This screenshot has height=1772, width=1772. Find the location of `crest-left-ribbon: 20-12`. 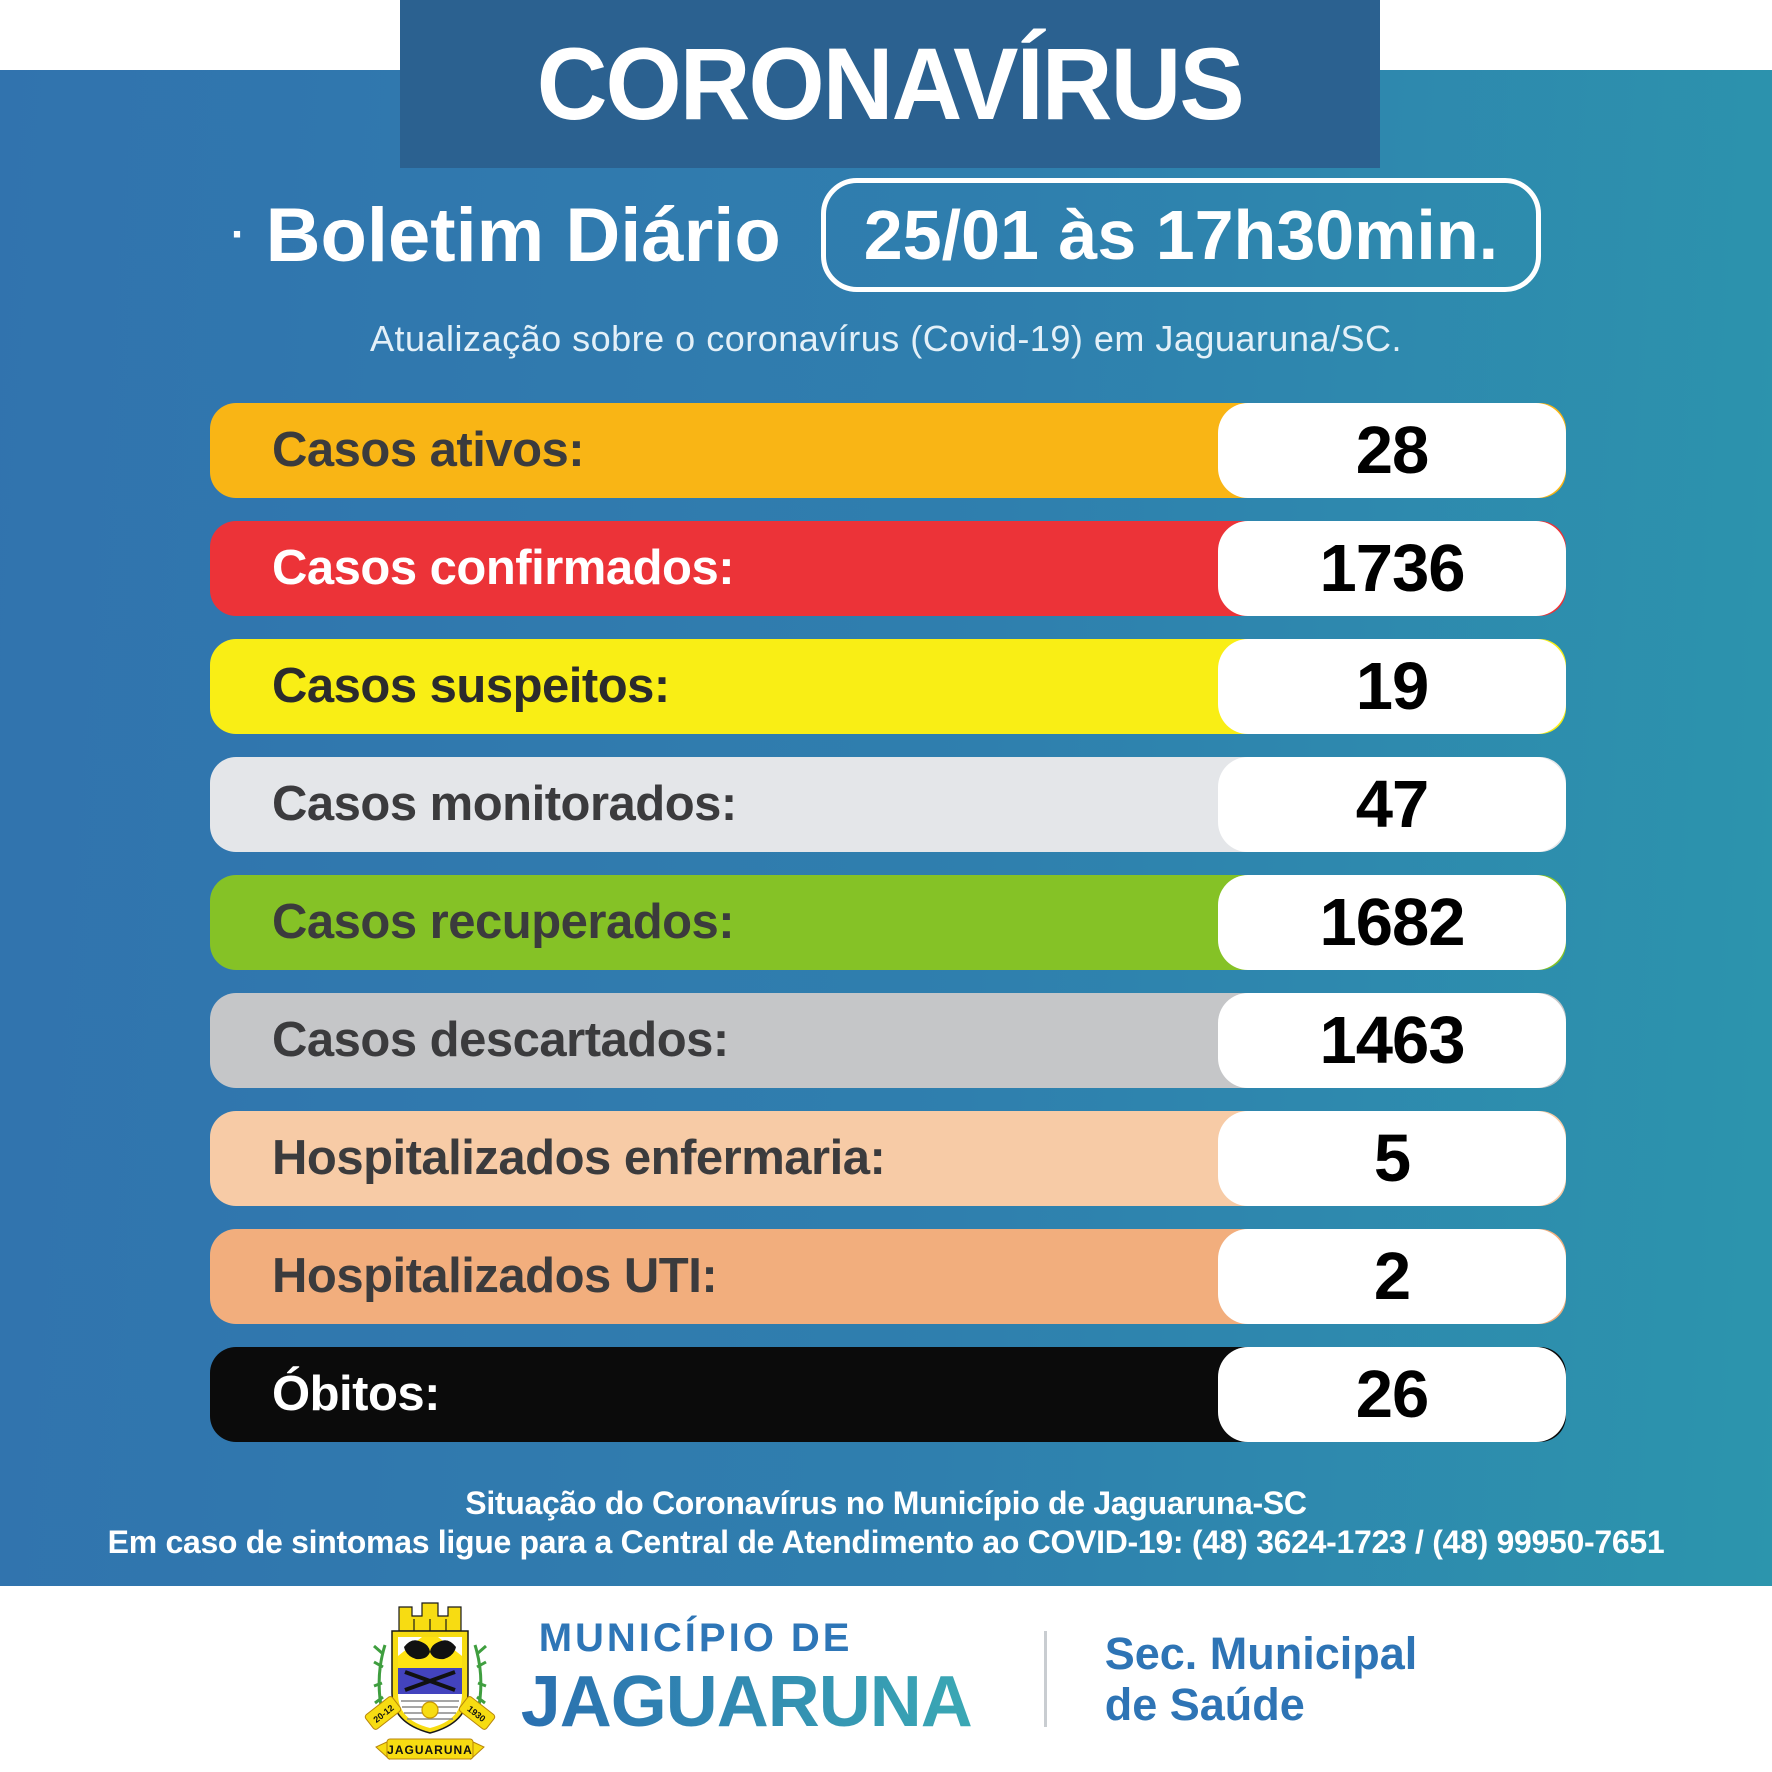

crest-left-ribbon: 20-12 is located at coordinates (382, 1713).